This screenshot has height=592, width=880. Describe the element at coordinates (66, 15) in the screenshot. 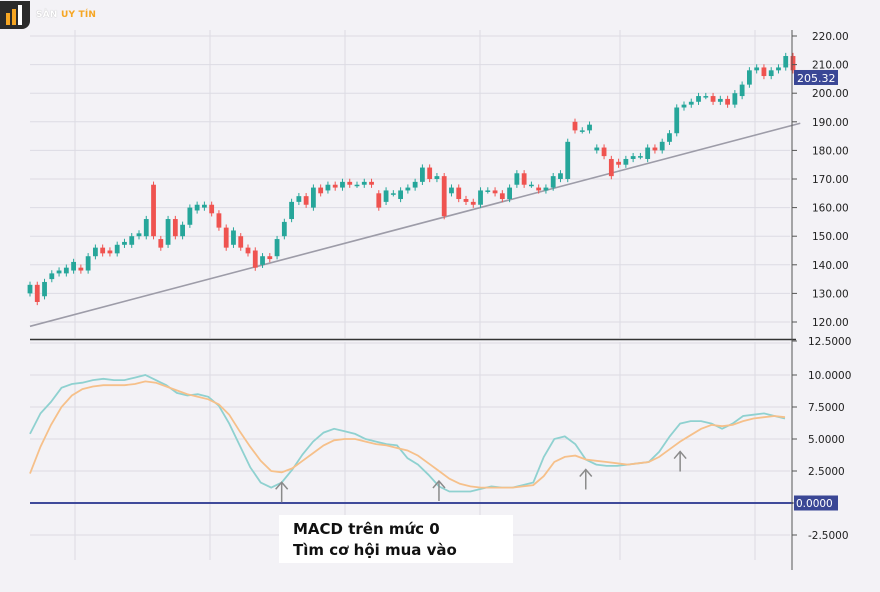

I see `logo-text: SÀN UY TÍN` at that location.